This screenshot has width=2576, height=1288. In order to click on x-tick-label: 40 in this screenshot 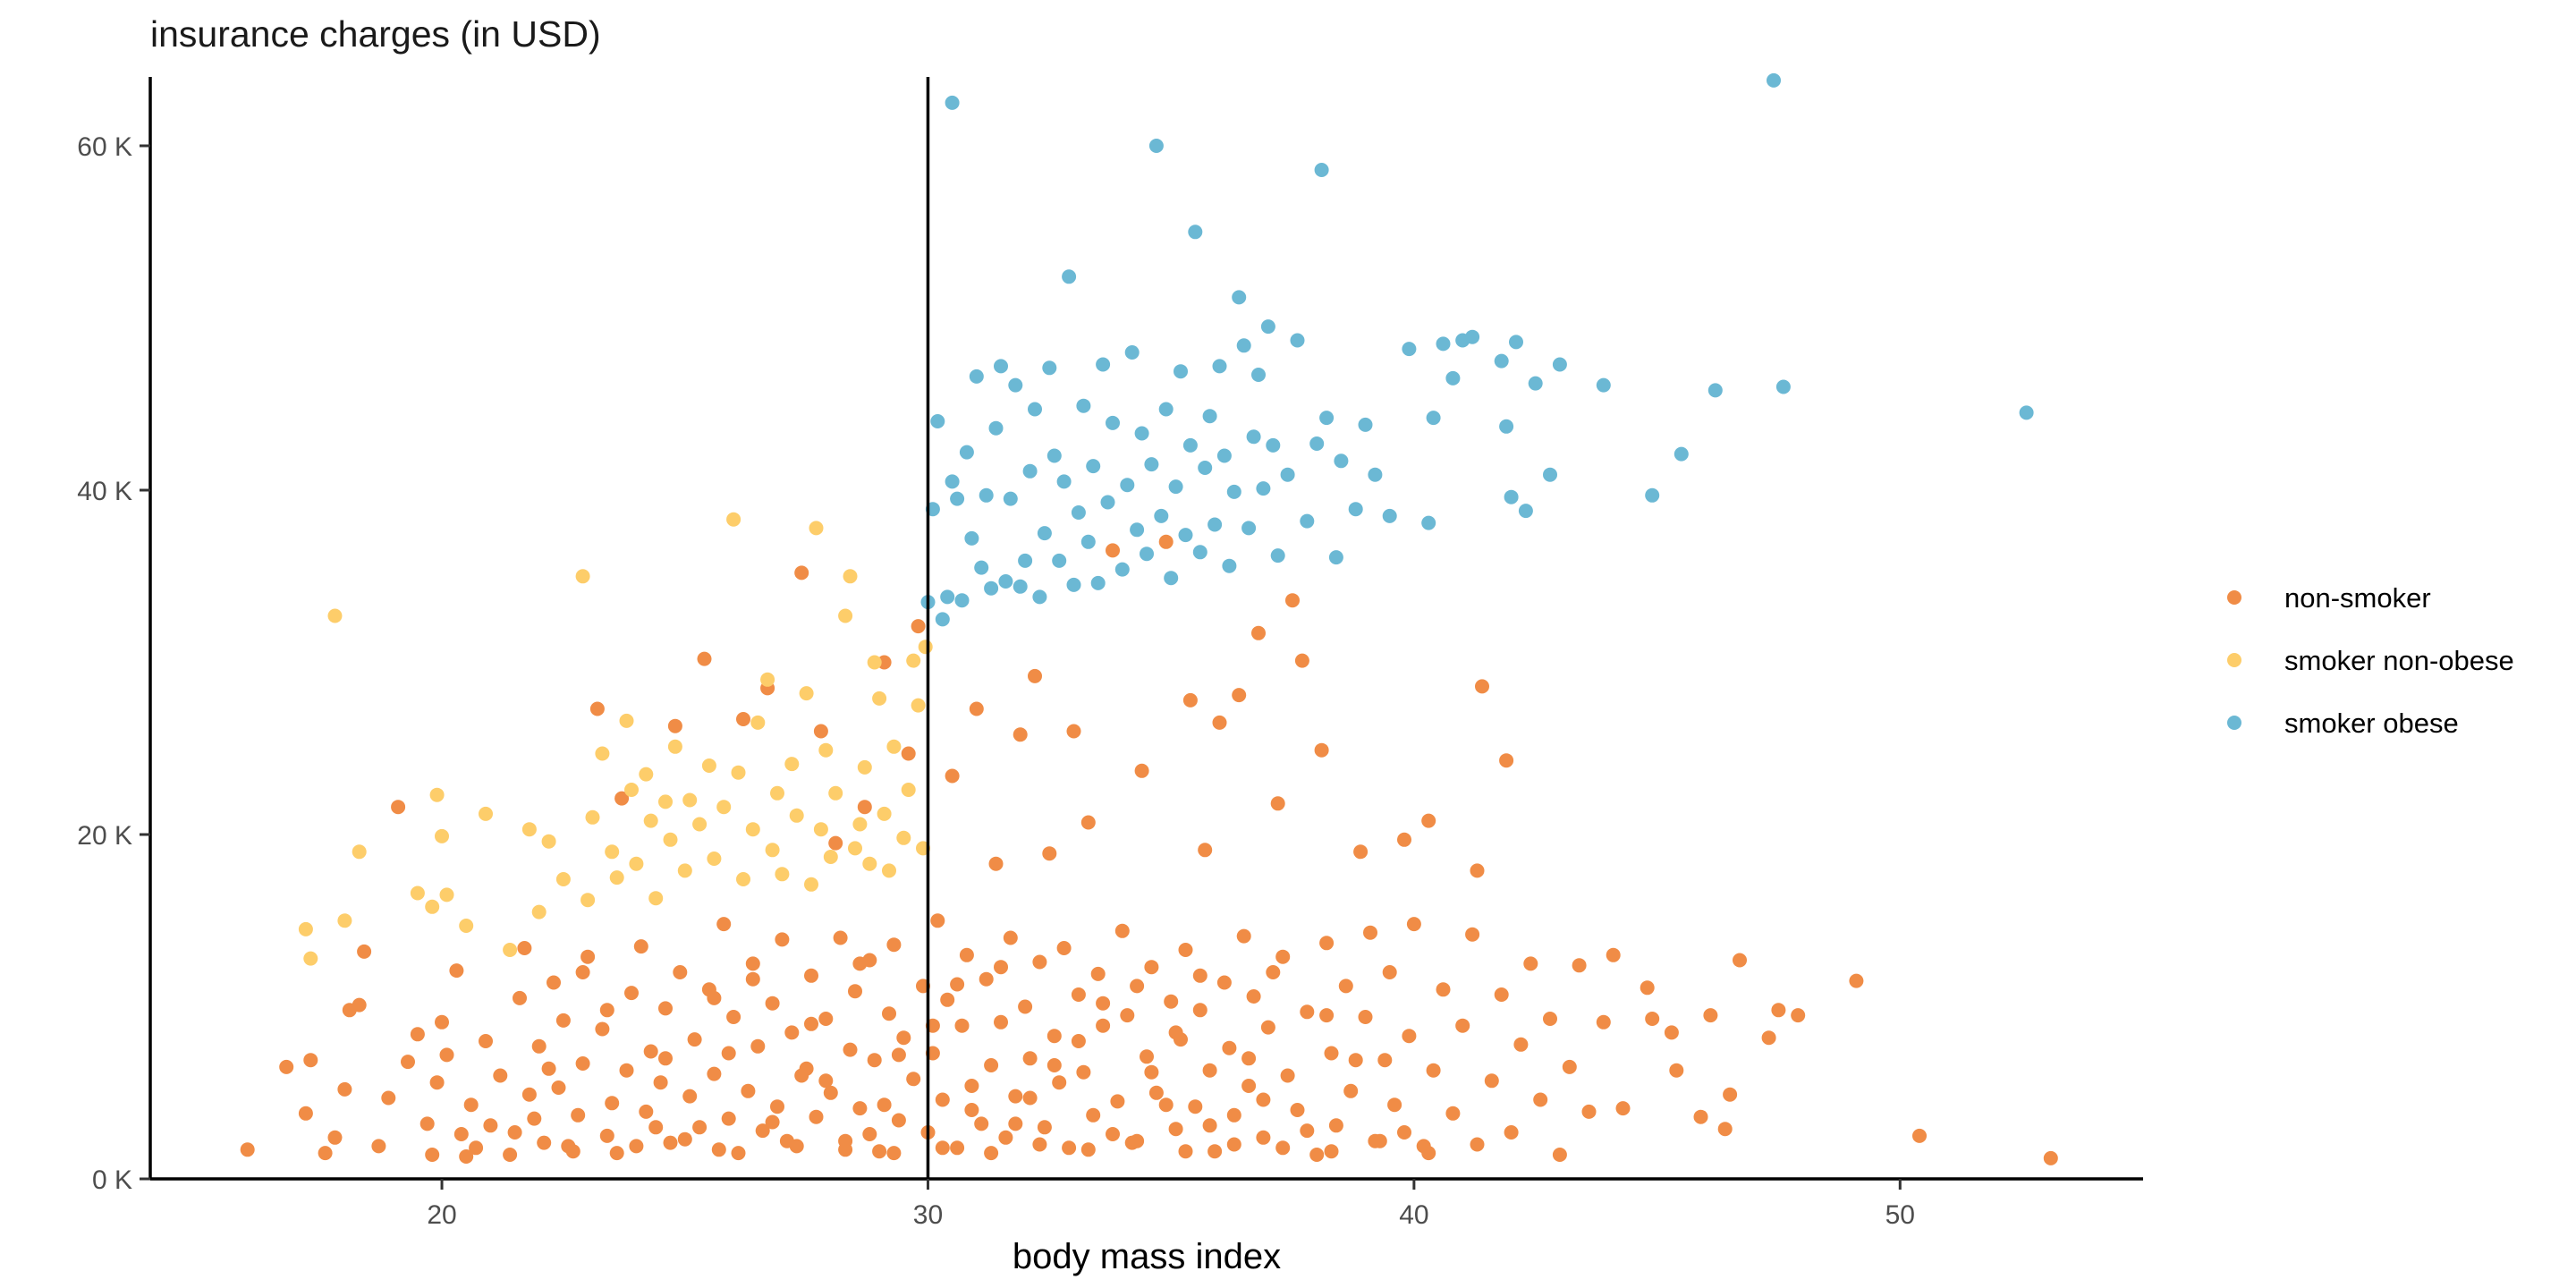, I will do `click(1413, 1215)`.